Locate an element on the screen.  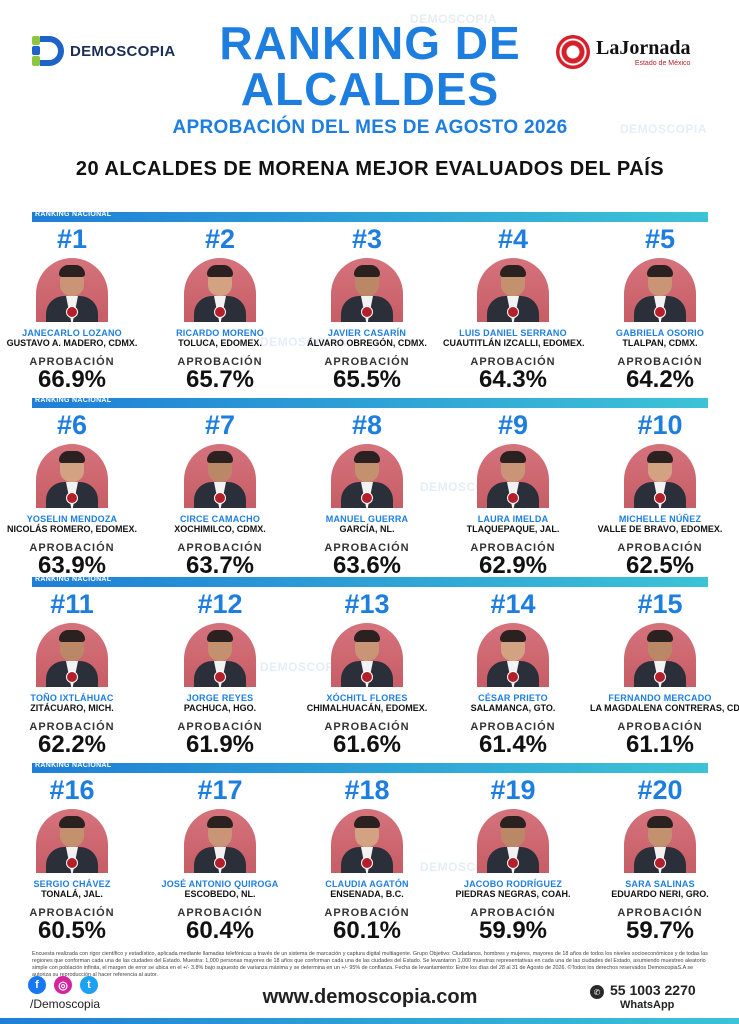
mayor-name: FERNANDO MERCADO is located at coordinates (660, 698).